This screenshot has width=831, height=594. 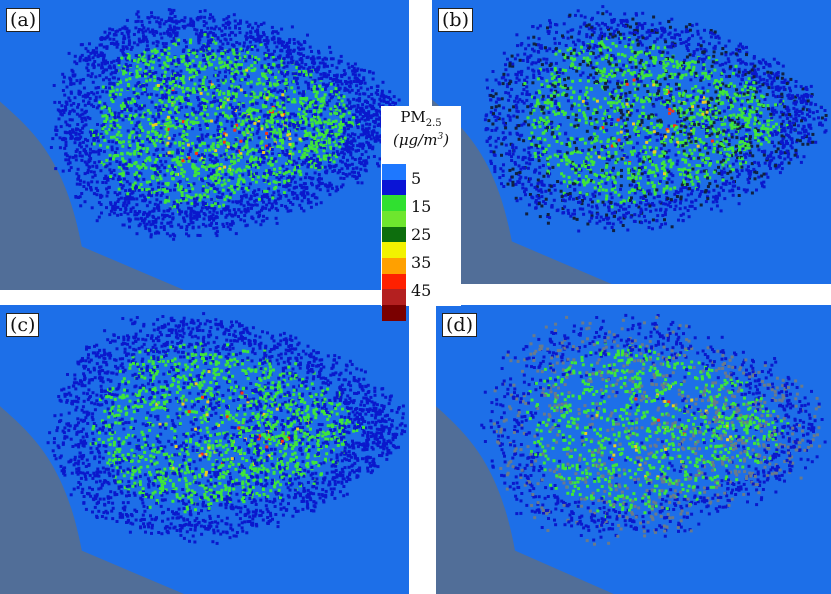 What do you see at coordinates (436, 234) in the screenshot?
I see `colorbar-ticks: 5 15 25 35 45` at bounding box center [436, 234].